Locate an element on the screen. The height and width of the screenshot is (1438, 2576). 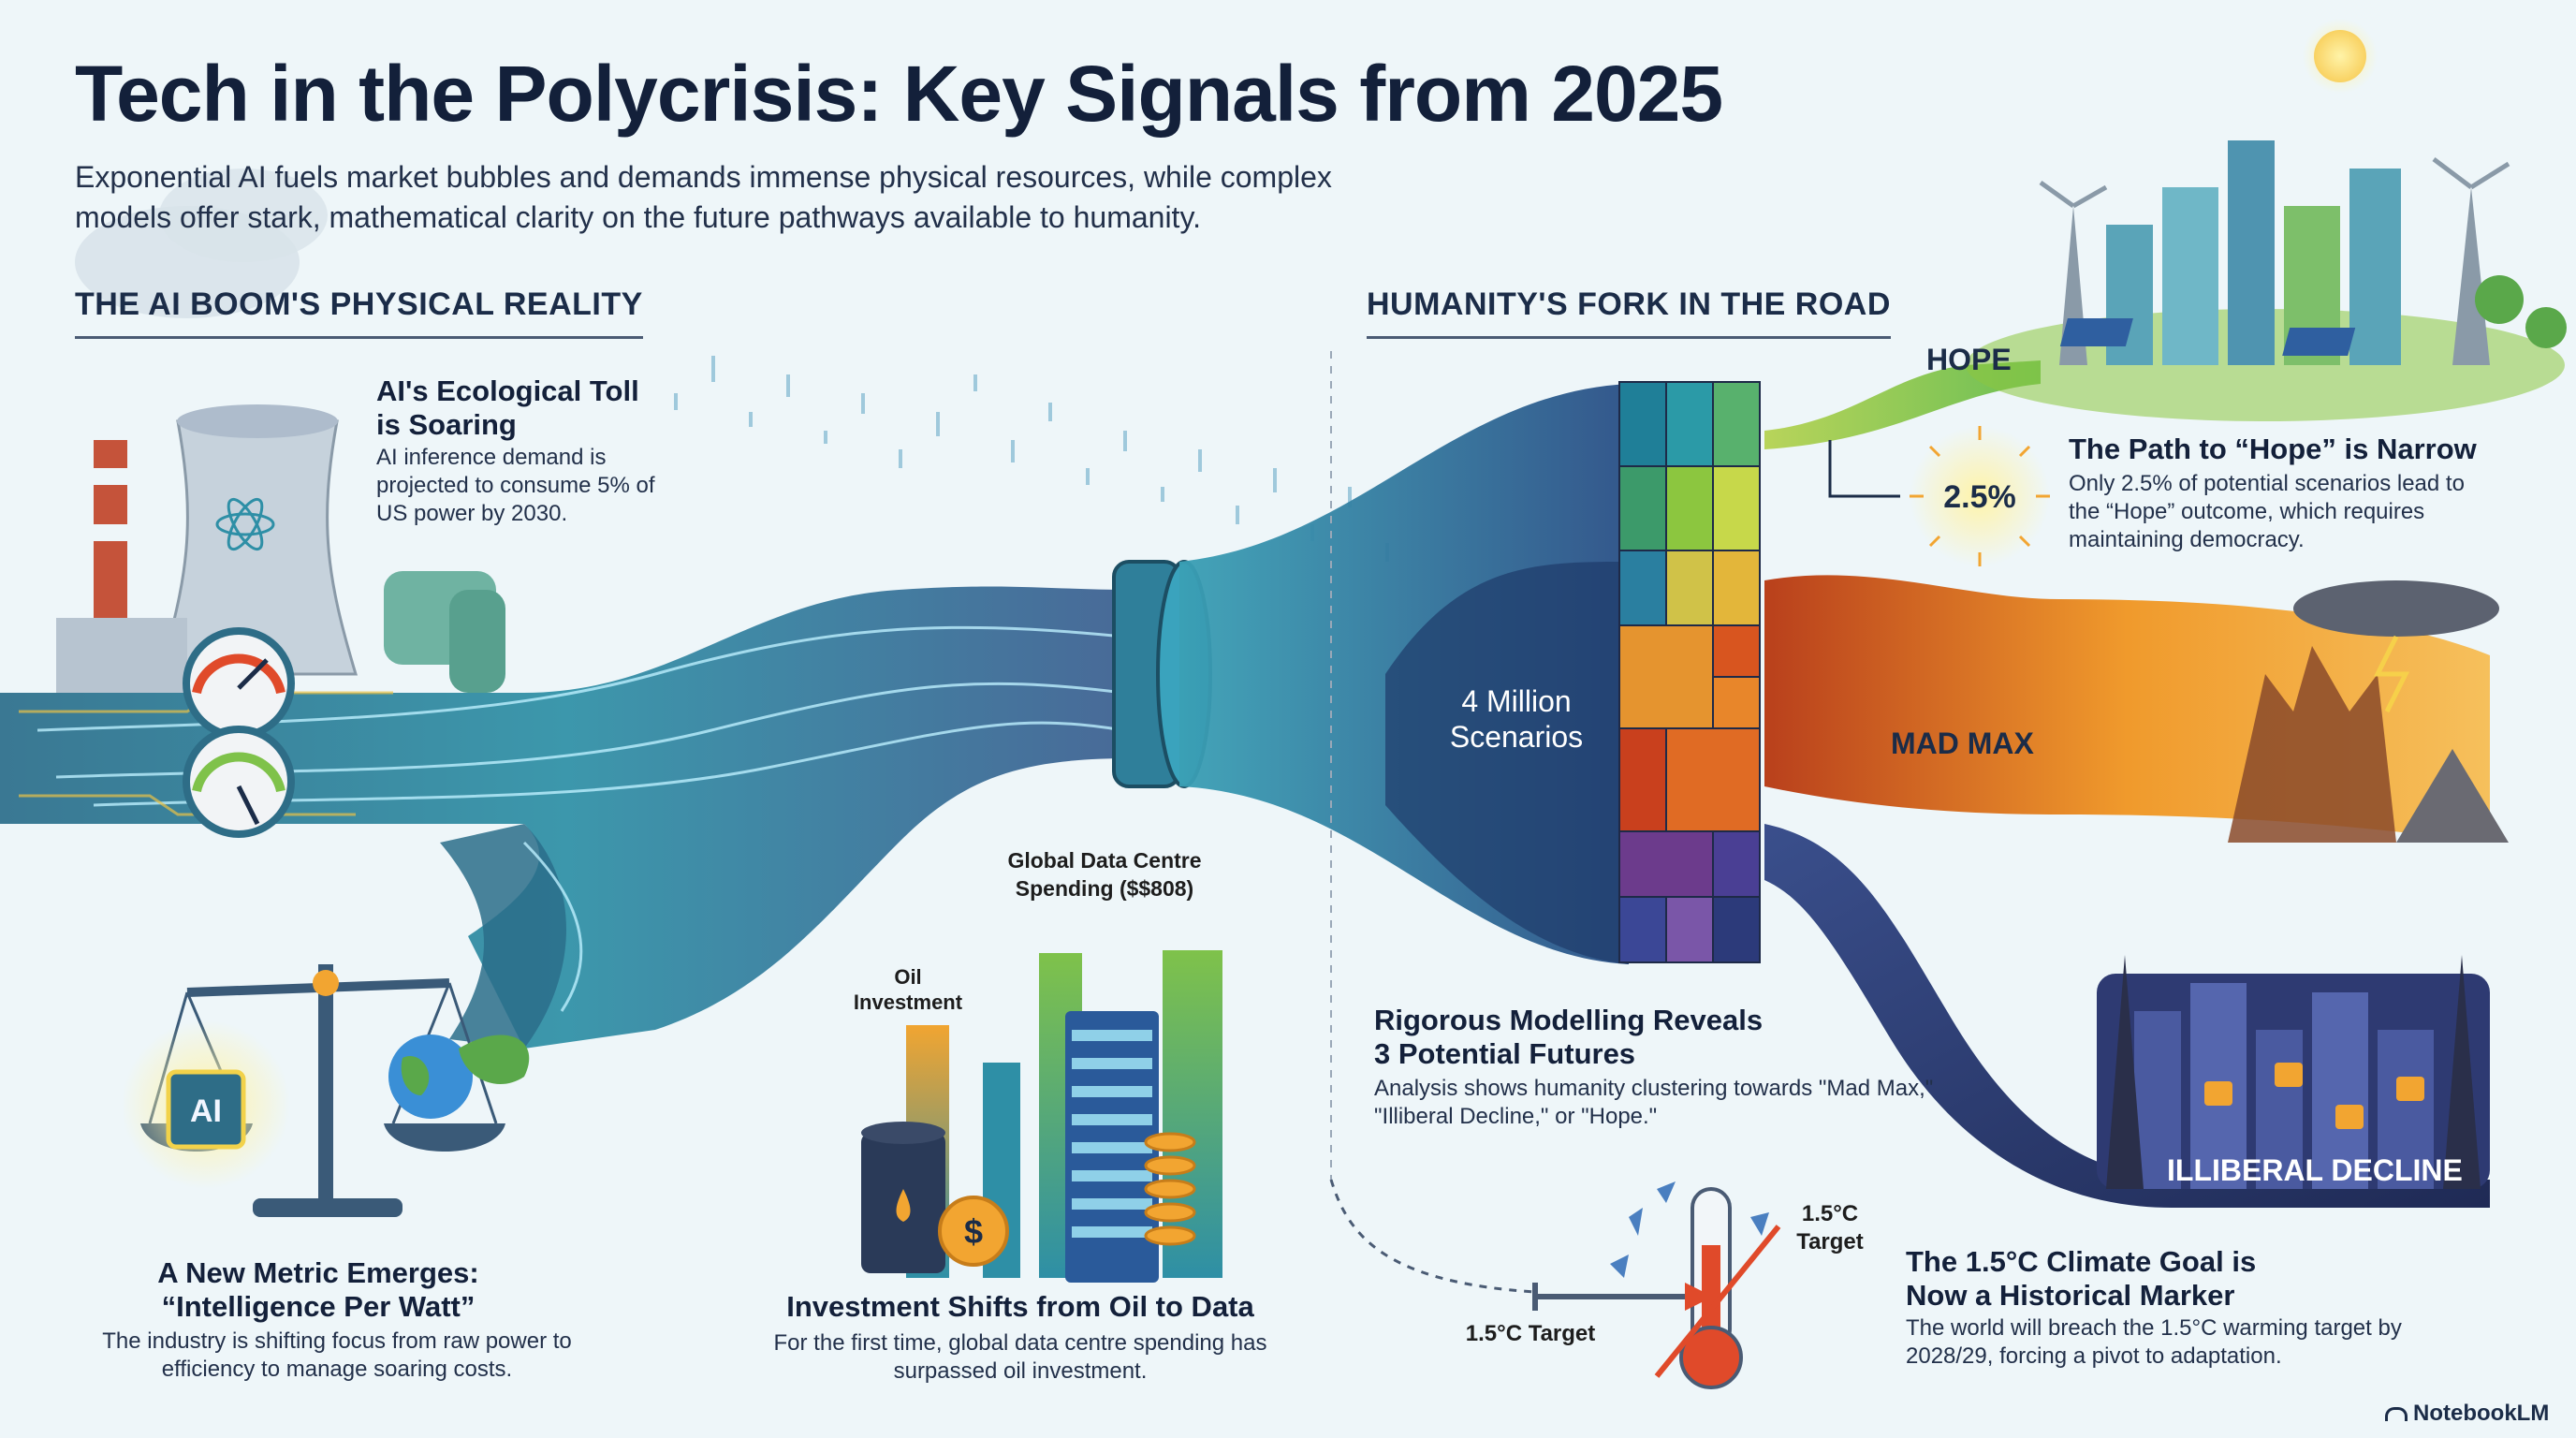
thermometer-icon is located at coordinates (1711, 1288).